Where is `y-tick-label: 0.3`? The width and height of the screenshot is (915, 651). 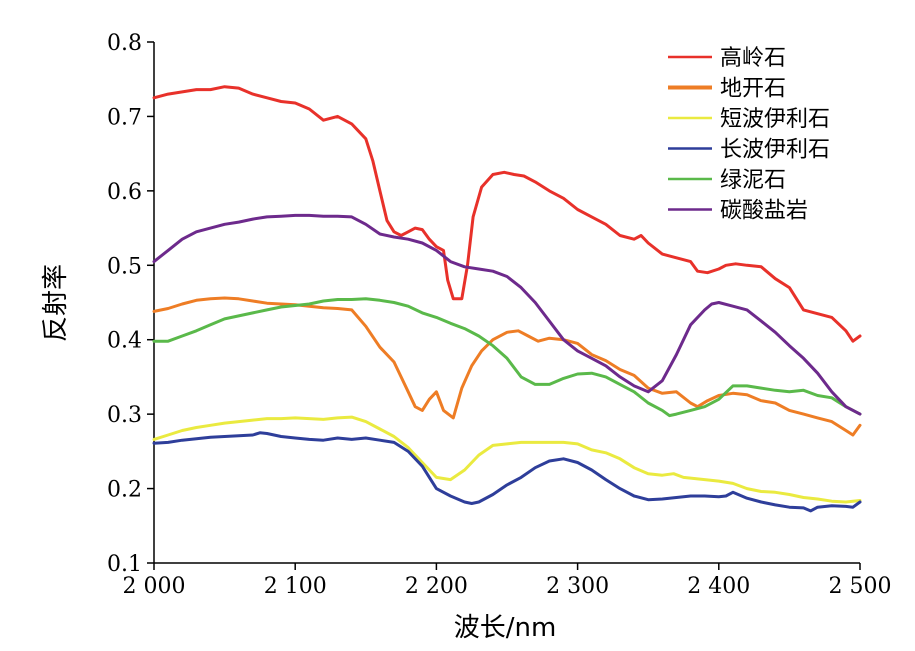
y-tick-label: 0.3 is located at coordinates (124, 415).